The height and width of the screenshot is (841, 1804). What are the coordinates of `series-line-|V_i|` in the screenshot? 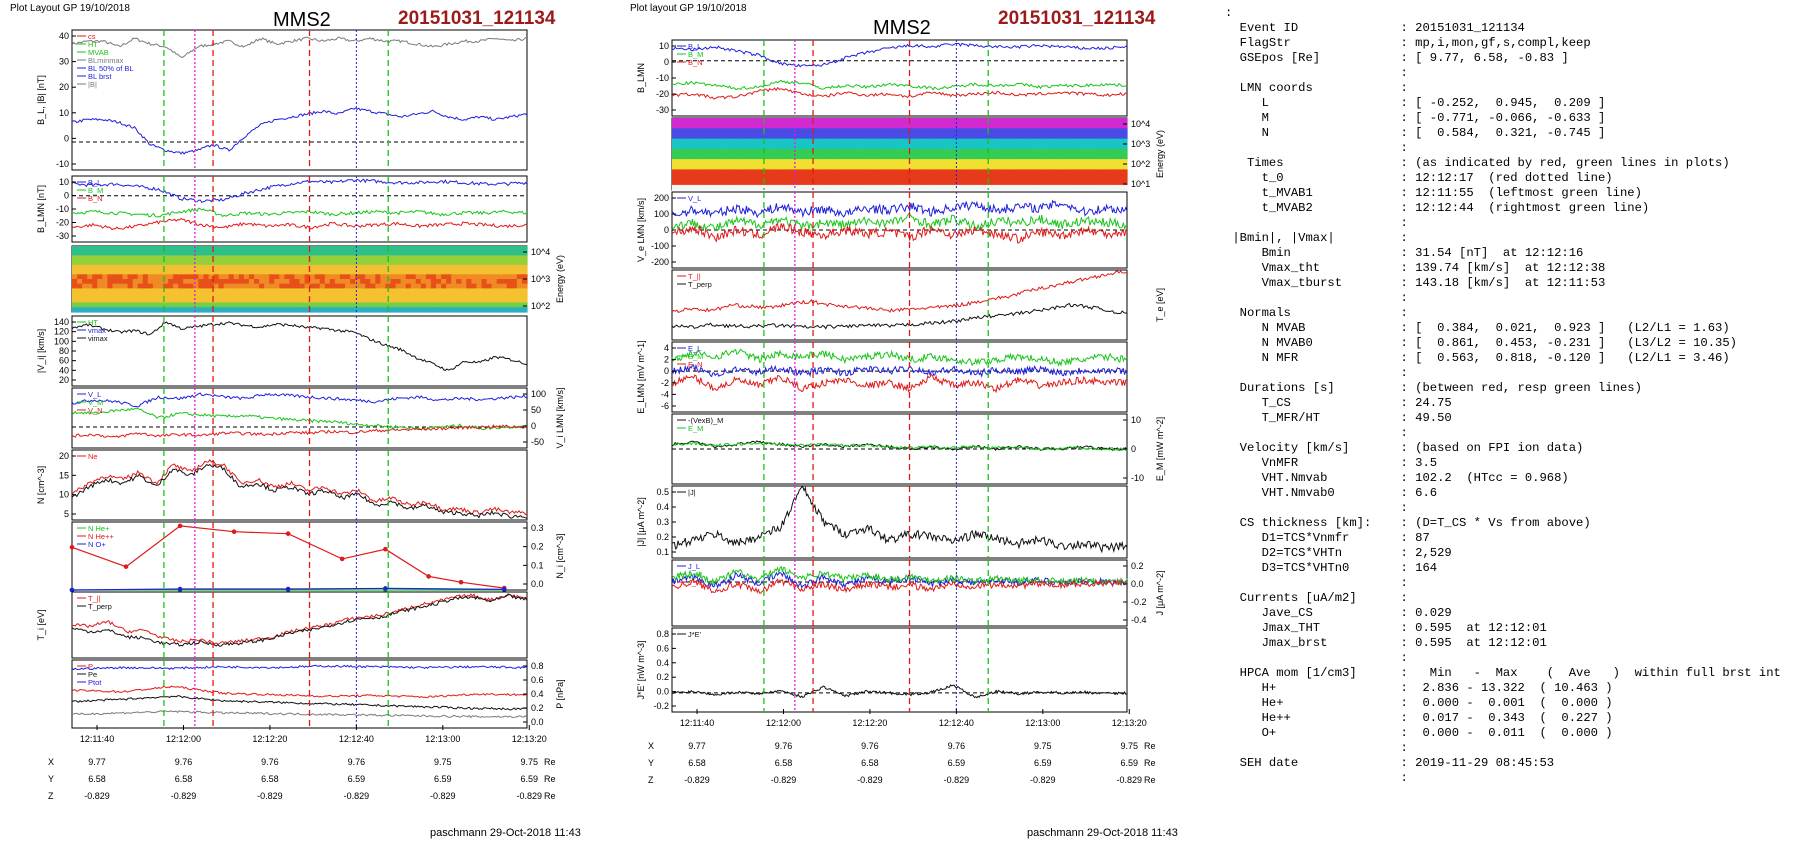 It's located at (299, 346).